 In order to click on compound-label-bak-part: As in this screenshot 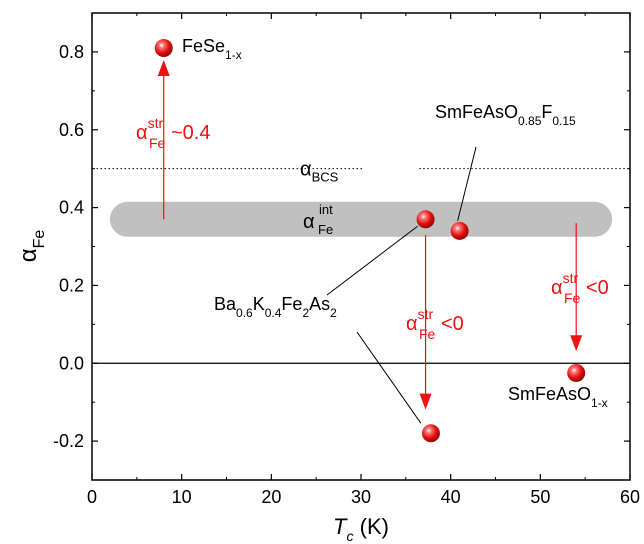, I will do `click(319, 304)`.